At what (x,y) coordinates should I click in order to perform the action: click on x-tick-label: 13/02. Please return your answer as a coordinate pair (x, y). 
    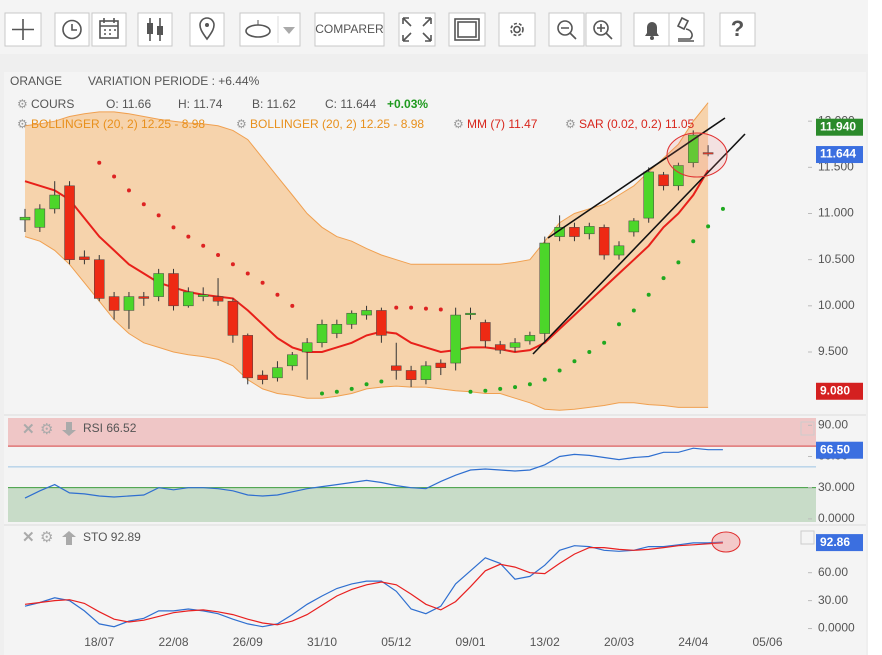
    Looking at the image, I should click on (545, 642).